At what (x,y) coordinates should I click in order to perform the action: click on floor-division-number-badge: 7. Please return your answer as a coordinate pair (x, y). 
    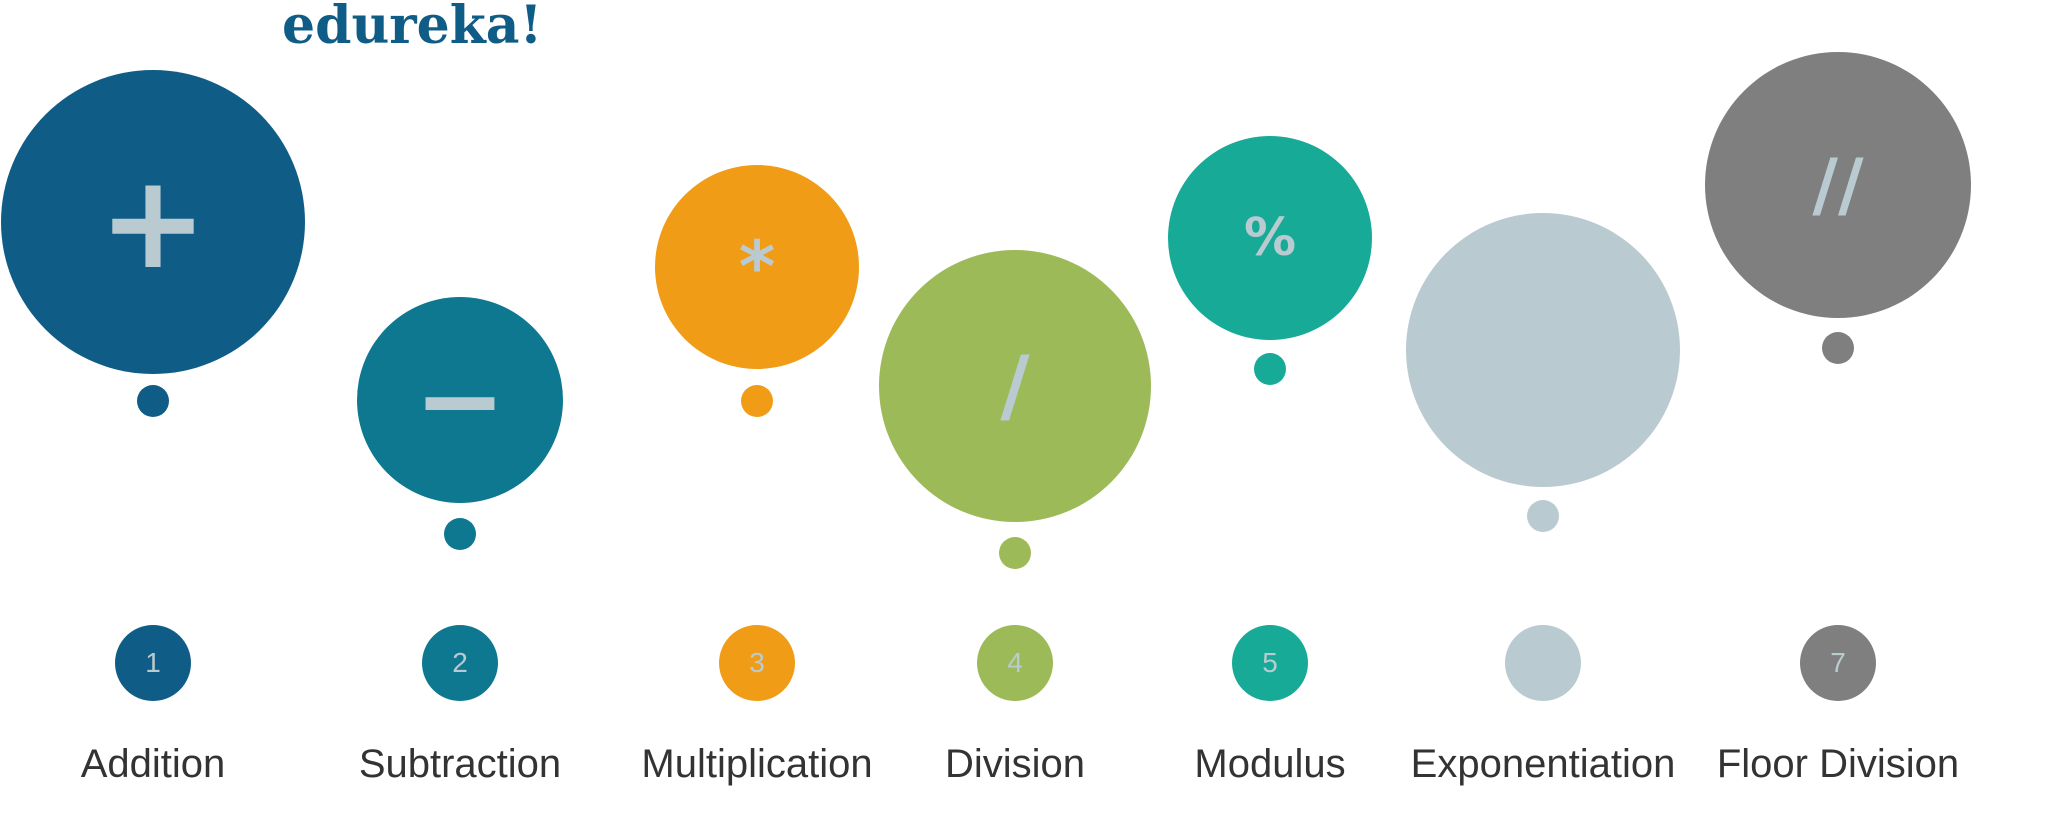
    Looking at the image, I should click on (1838, 663).